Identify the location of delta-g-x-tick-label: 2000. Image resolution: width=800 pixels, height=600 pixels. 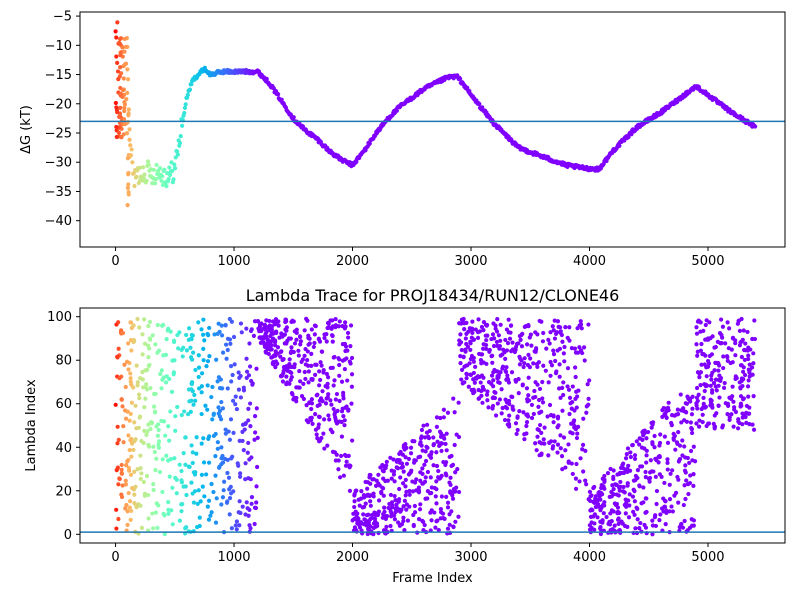
(352, 261).